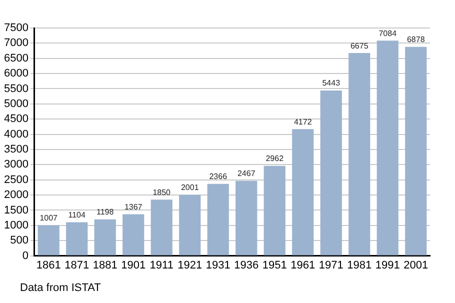  I want to click on y-tick-label: 3500, so click(16, 150).